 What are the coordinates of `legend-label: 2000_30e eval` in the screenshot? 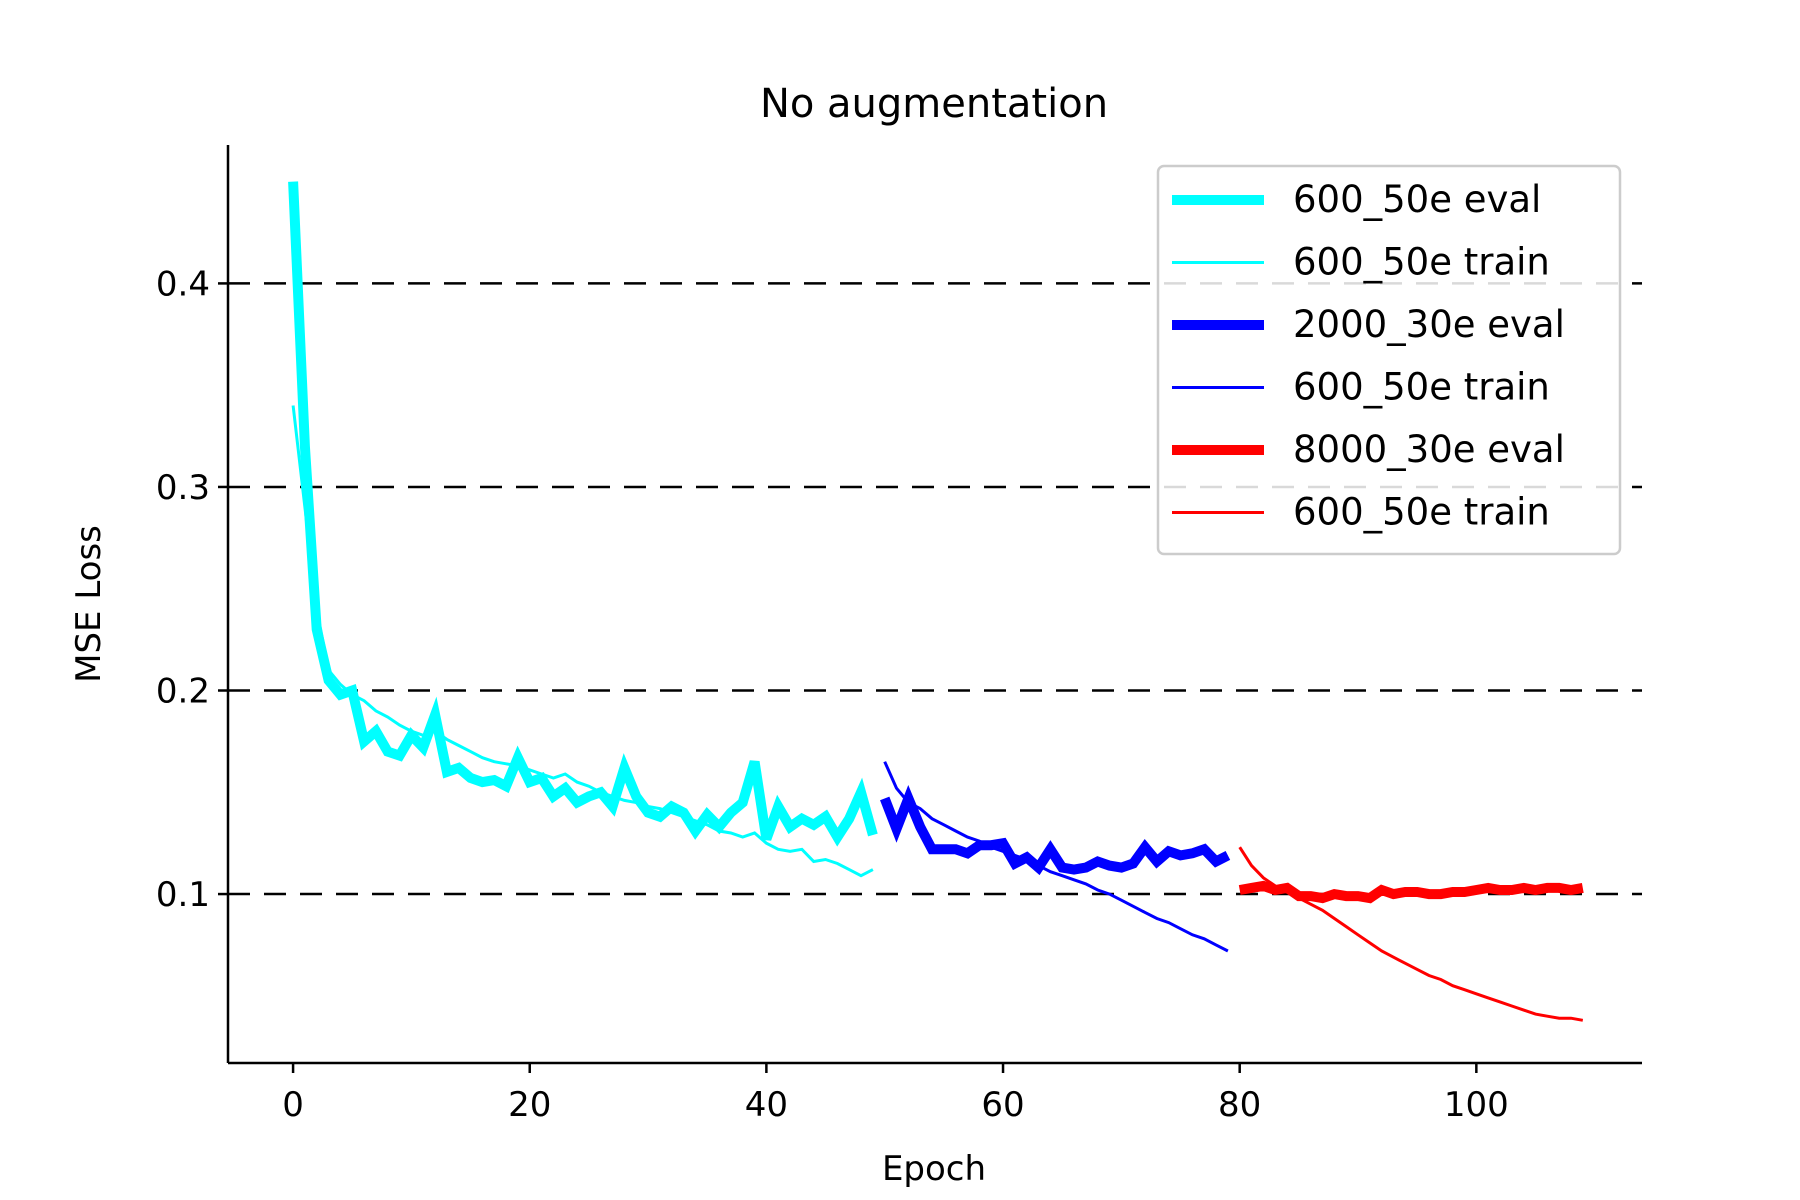 It's located at (1429, 324).